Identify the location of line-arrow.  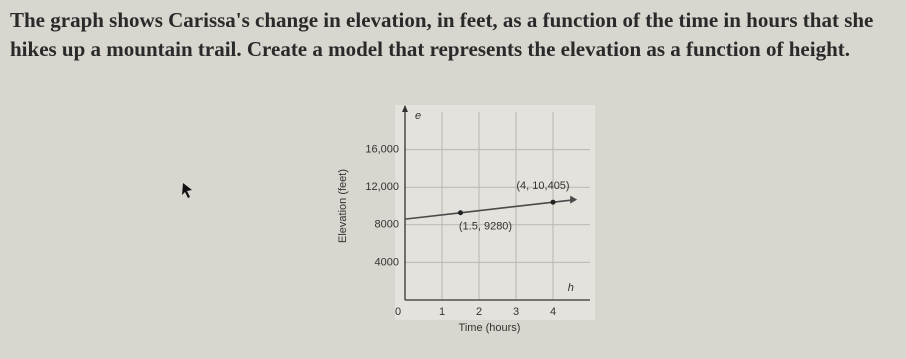
(574, 199).